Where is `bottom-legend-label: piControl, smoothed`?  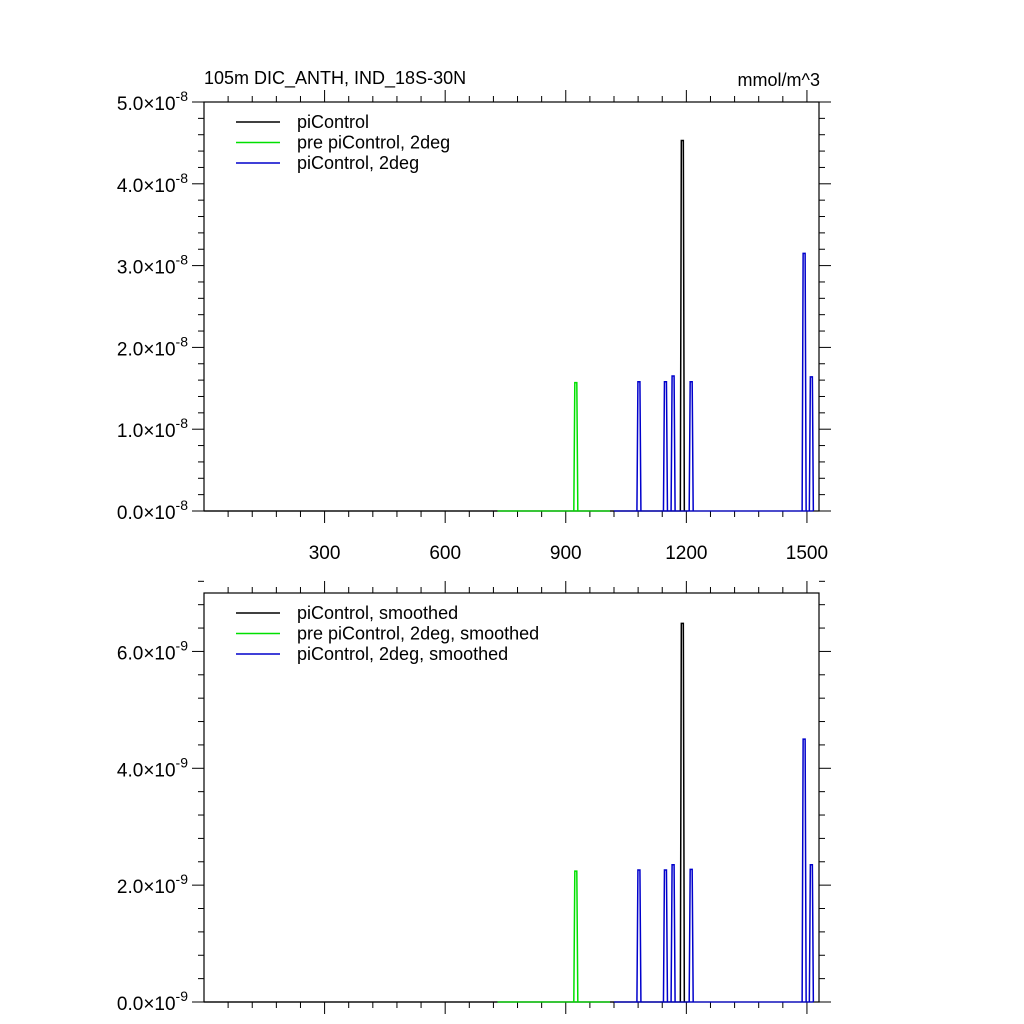
bottom-legend-label: piControl, smoothed is located at coordinates (377, 613).